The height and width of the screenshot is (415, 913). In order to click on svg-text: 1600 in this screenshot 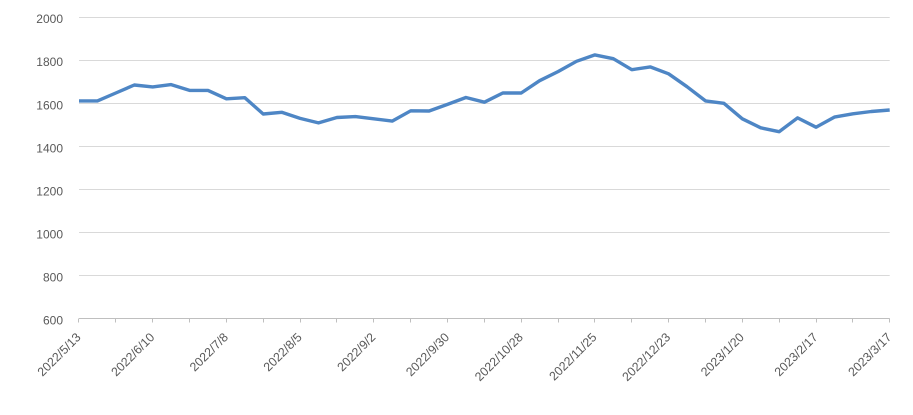, I will do `click(49, 105)`.